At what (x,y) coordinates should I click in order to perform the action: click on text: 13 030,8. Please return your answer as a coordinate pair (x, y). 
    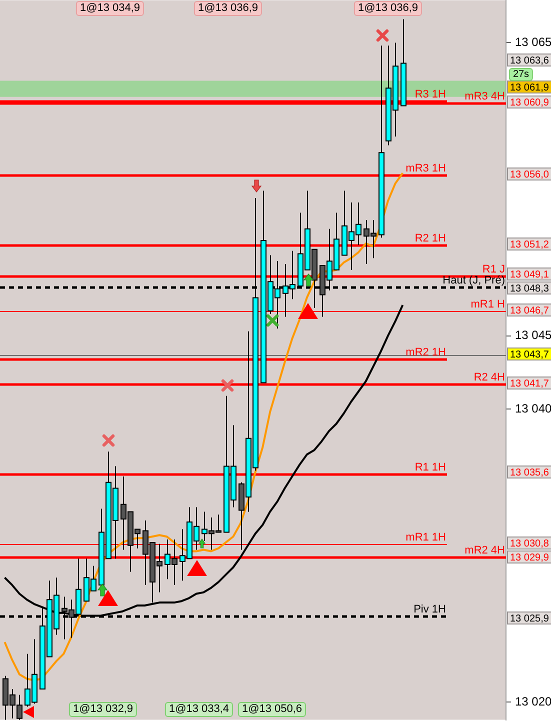
    Looking at the image, I should click on (530, 544).